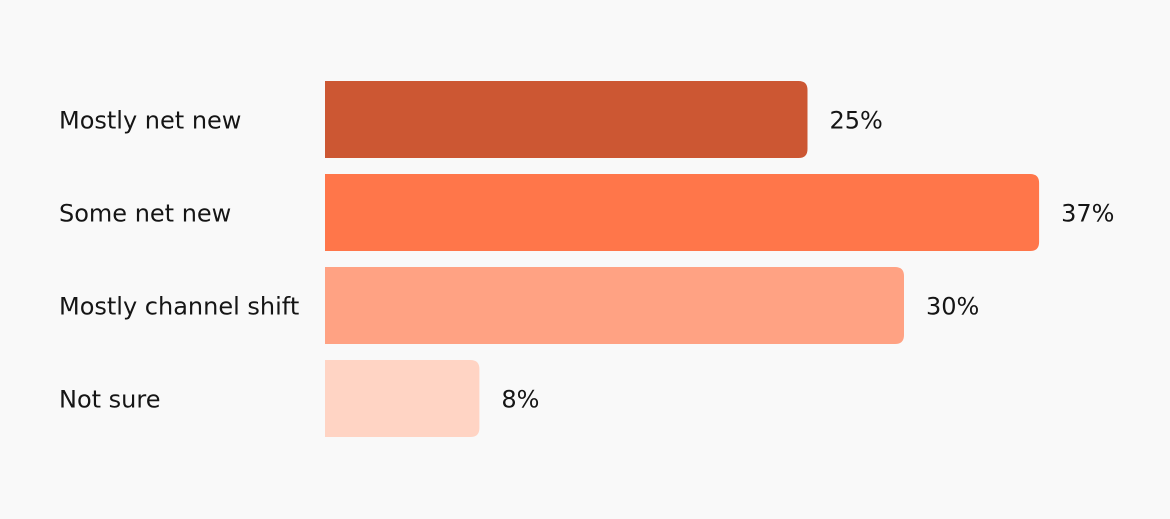 The image size is (1170, 519). Describe the element at coordinates (856, 121) in the screenshot. I see `value-label: 25%` at that location.